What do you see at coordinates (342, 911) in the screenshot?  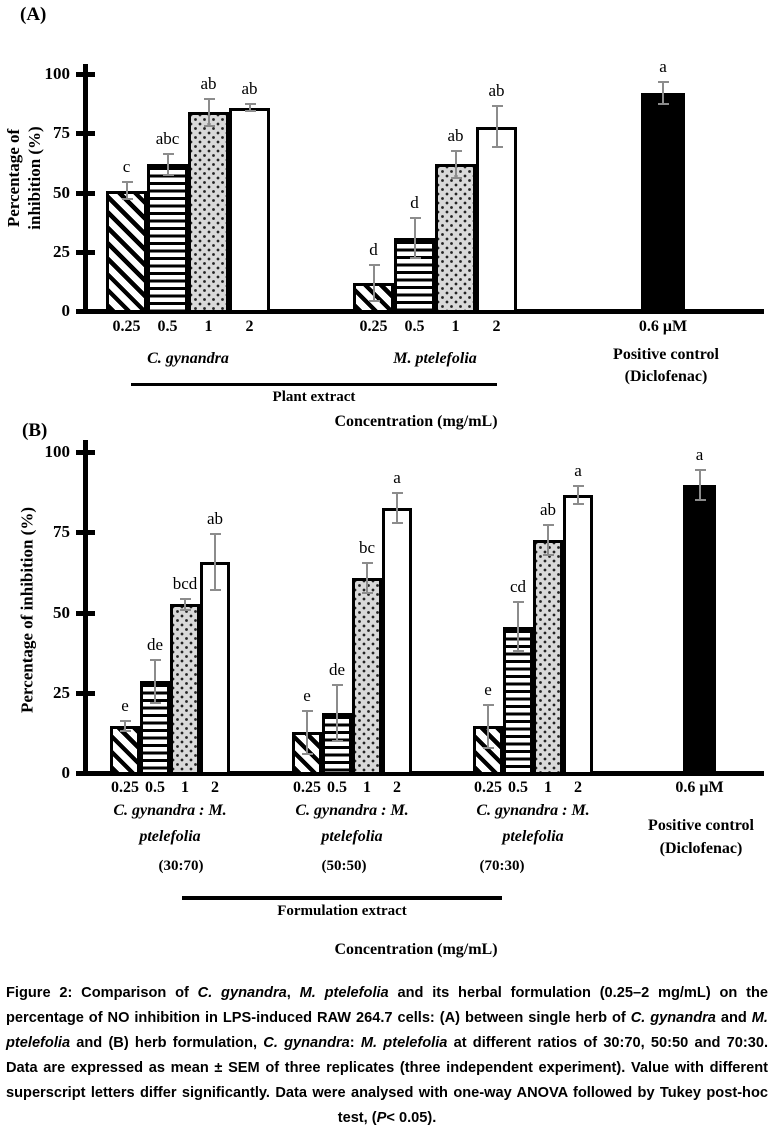 I see `panel-b-bracket-label: Formulation extract` at bounding box center [342, 911].